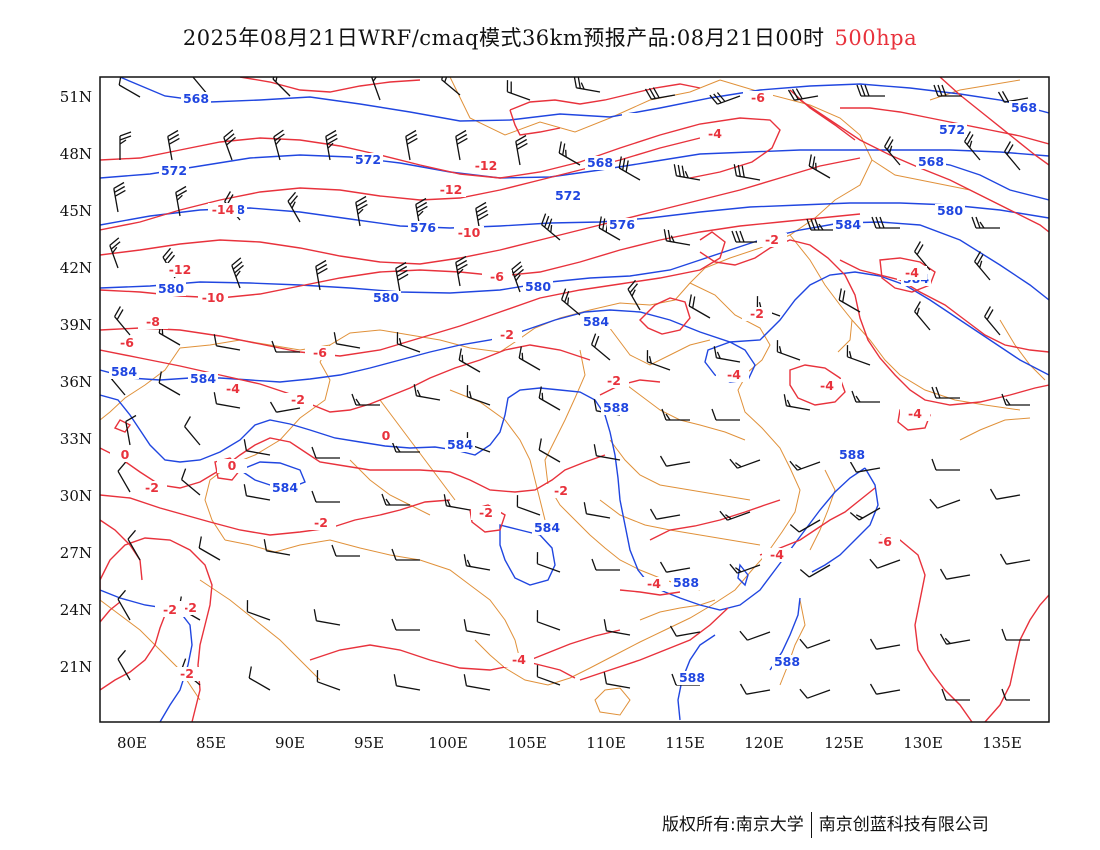 This screenshot has width=1100, height=850. What do you see at coordinates (825, 824) in the screenshot?
I see `footer: 版权所有:南京大学 南京创蓝科技有限公司` at bounding box center [825, 824].